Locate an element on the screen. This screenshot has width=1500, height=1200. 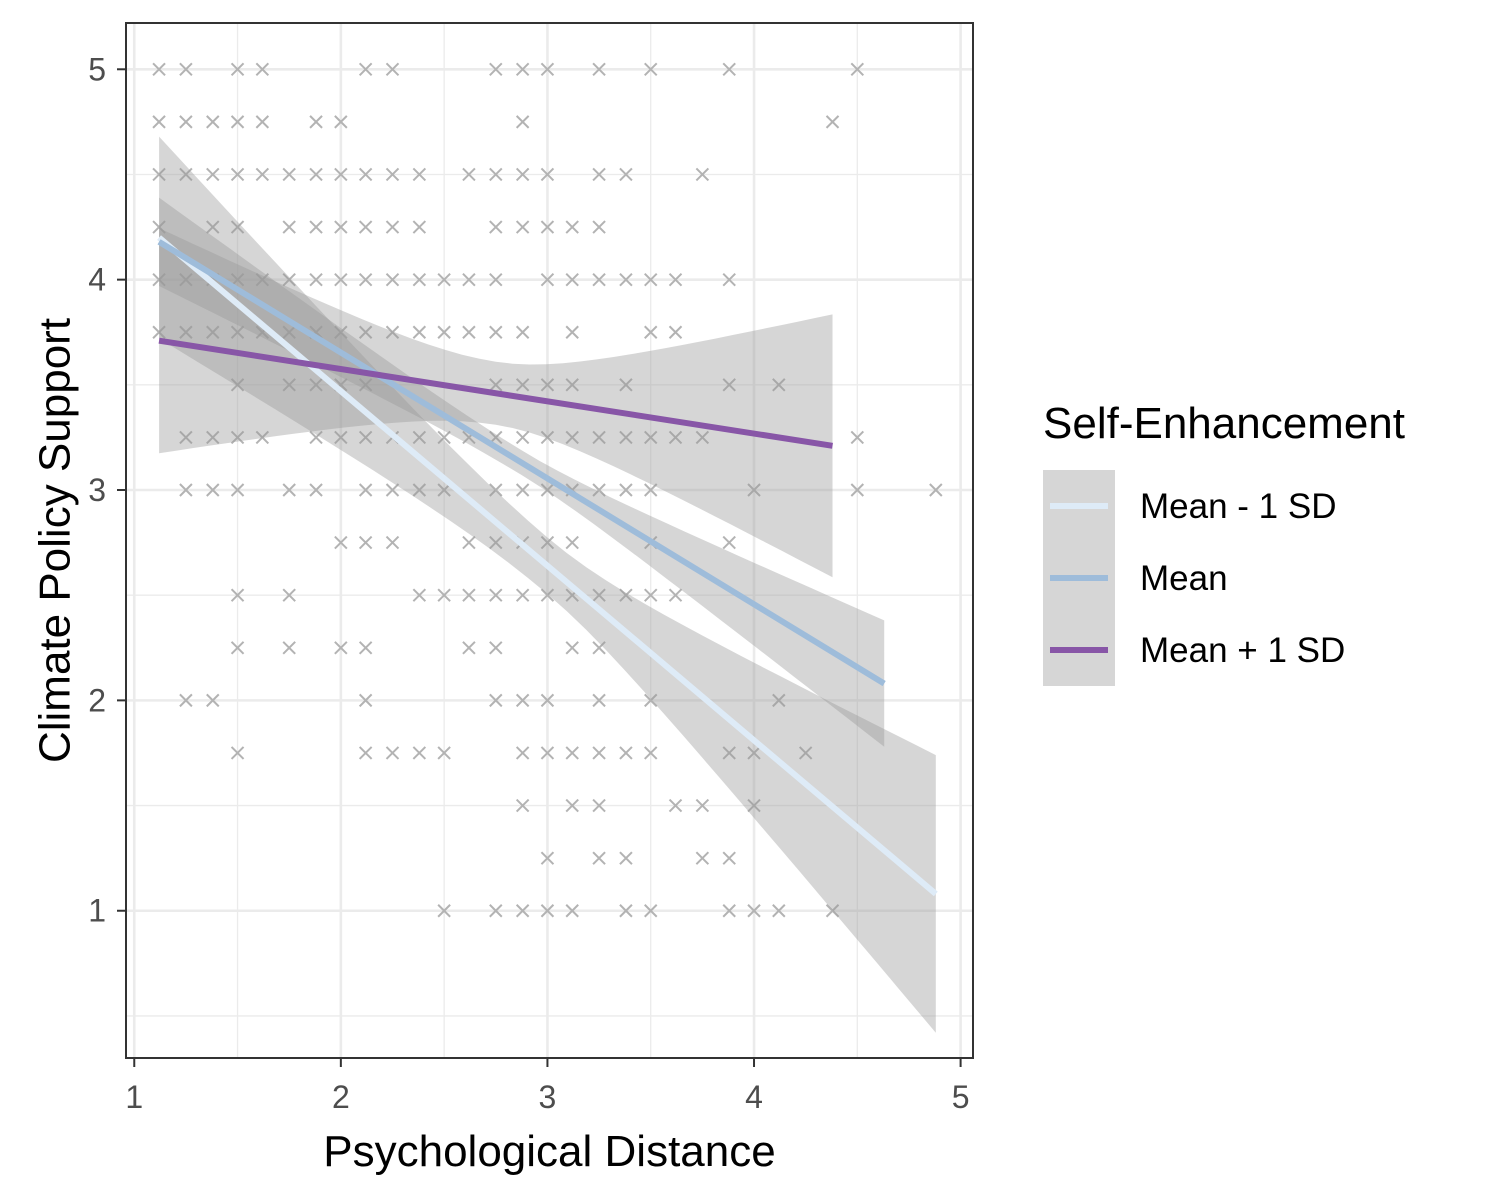
x-tick-label: 2 is located at coordinates (341, 1097).